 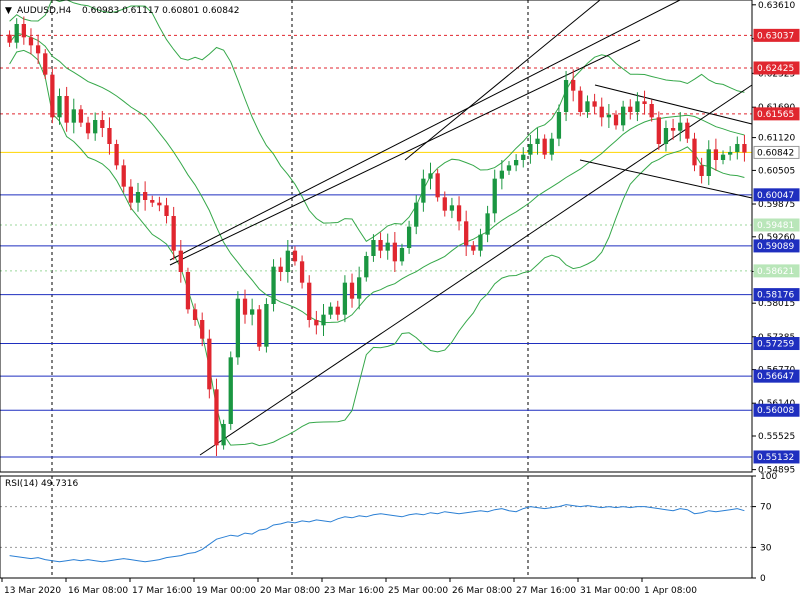 What do you see at coordinates (290, 591) in the screenshot?
I see `x-axis-tick-label: 20 Mar 08:00` at bounding box center [290, 591].